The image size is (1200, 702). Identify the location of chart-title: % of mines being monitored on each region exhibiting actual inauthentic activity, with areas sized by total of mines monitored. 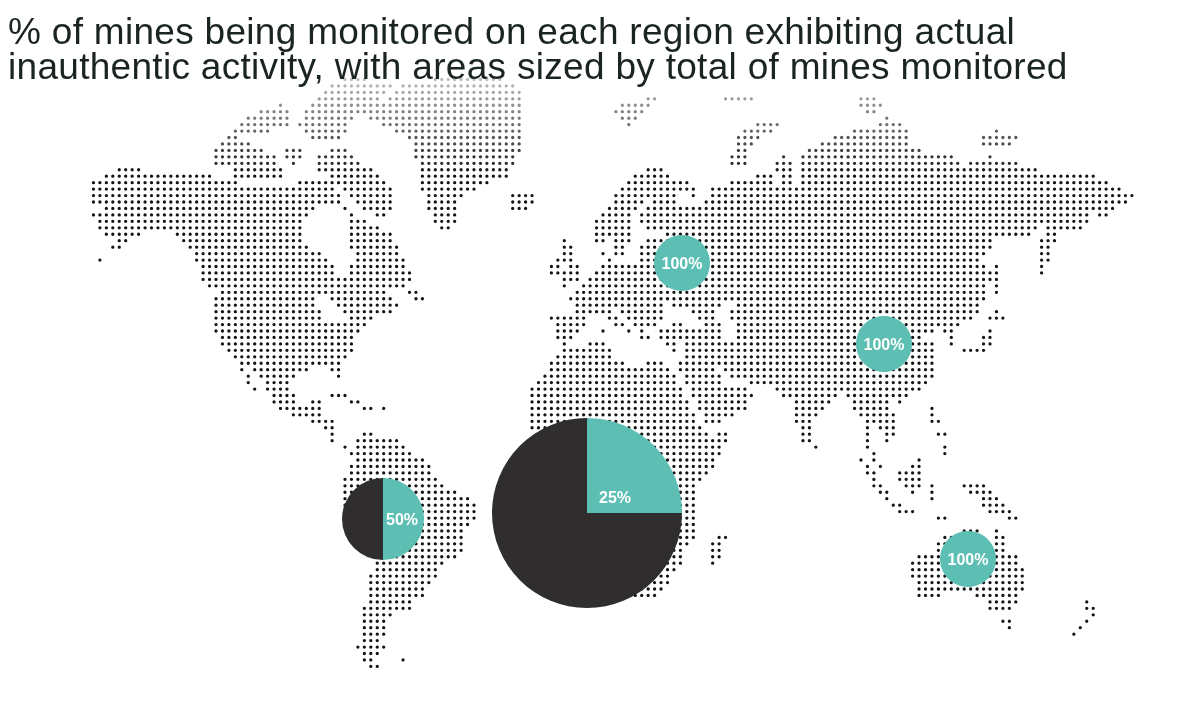
(538, 49).